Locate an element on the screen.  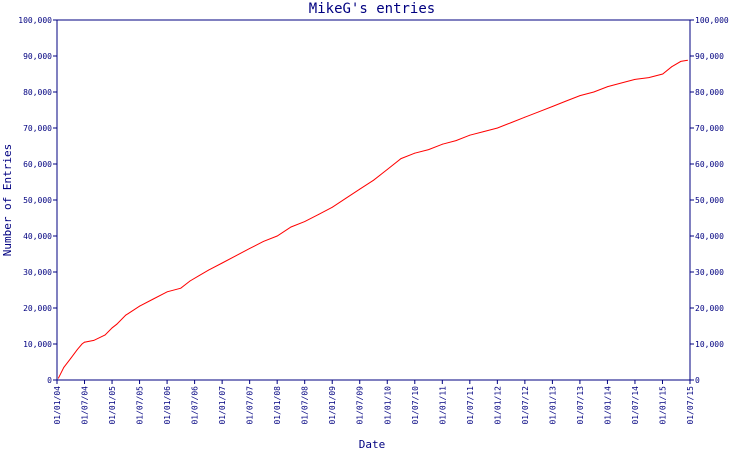
y-tick-label: 40,000 is located at coordinates (37, 236).